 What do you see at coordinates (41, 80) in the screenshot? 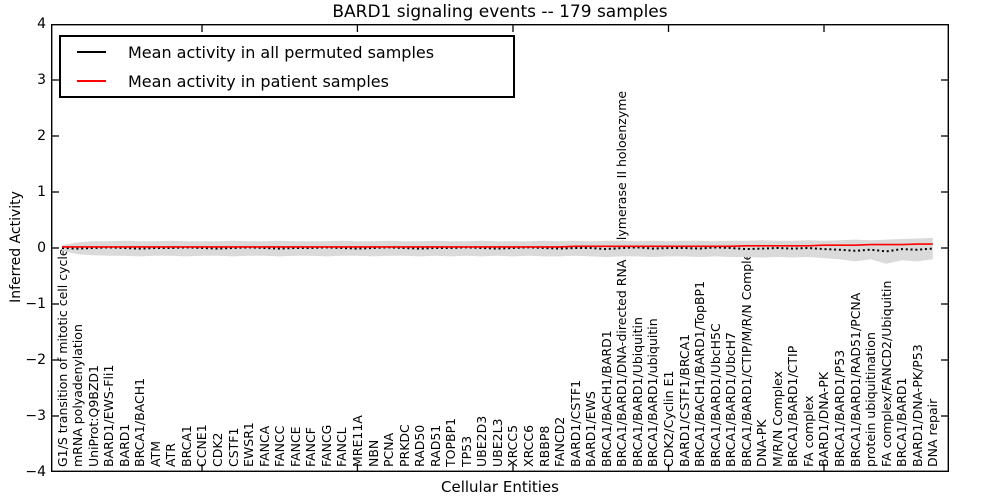
I see `y-tick-label: 3` at bounding box center [41, 80].